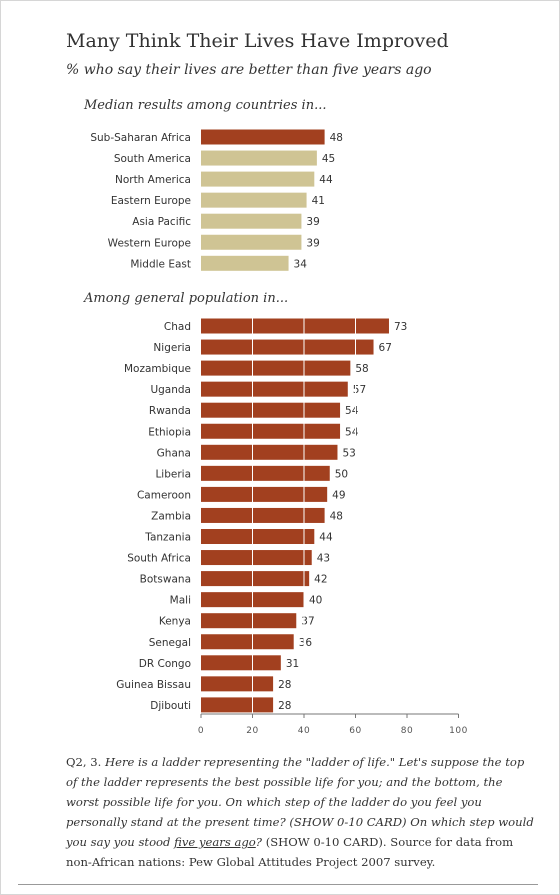  Describe the element at coordinates (252, 731) in the screenshot. I see `x-tick-label: 20` at that location.